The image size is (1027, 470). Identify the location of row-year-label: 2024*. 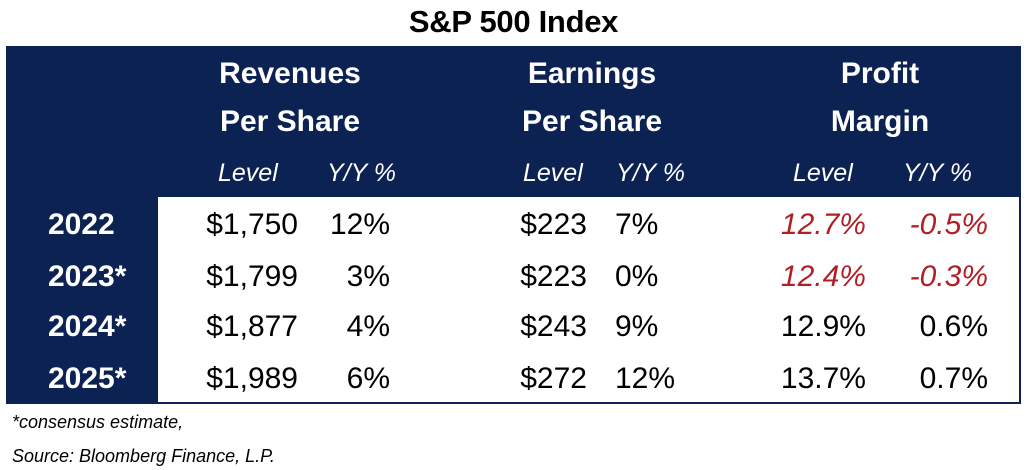
(87, 326).